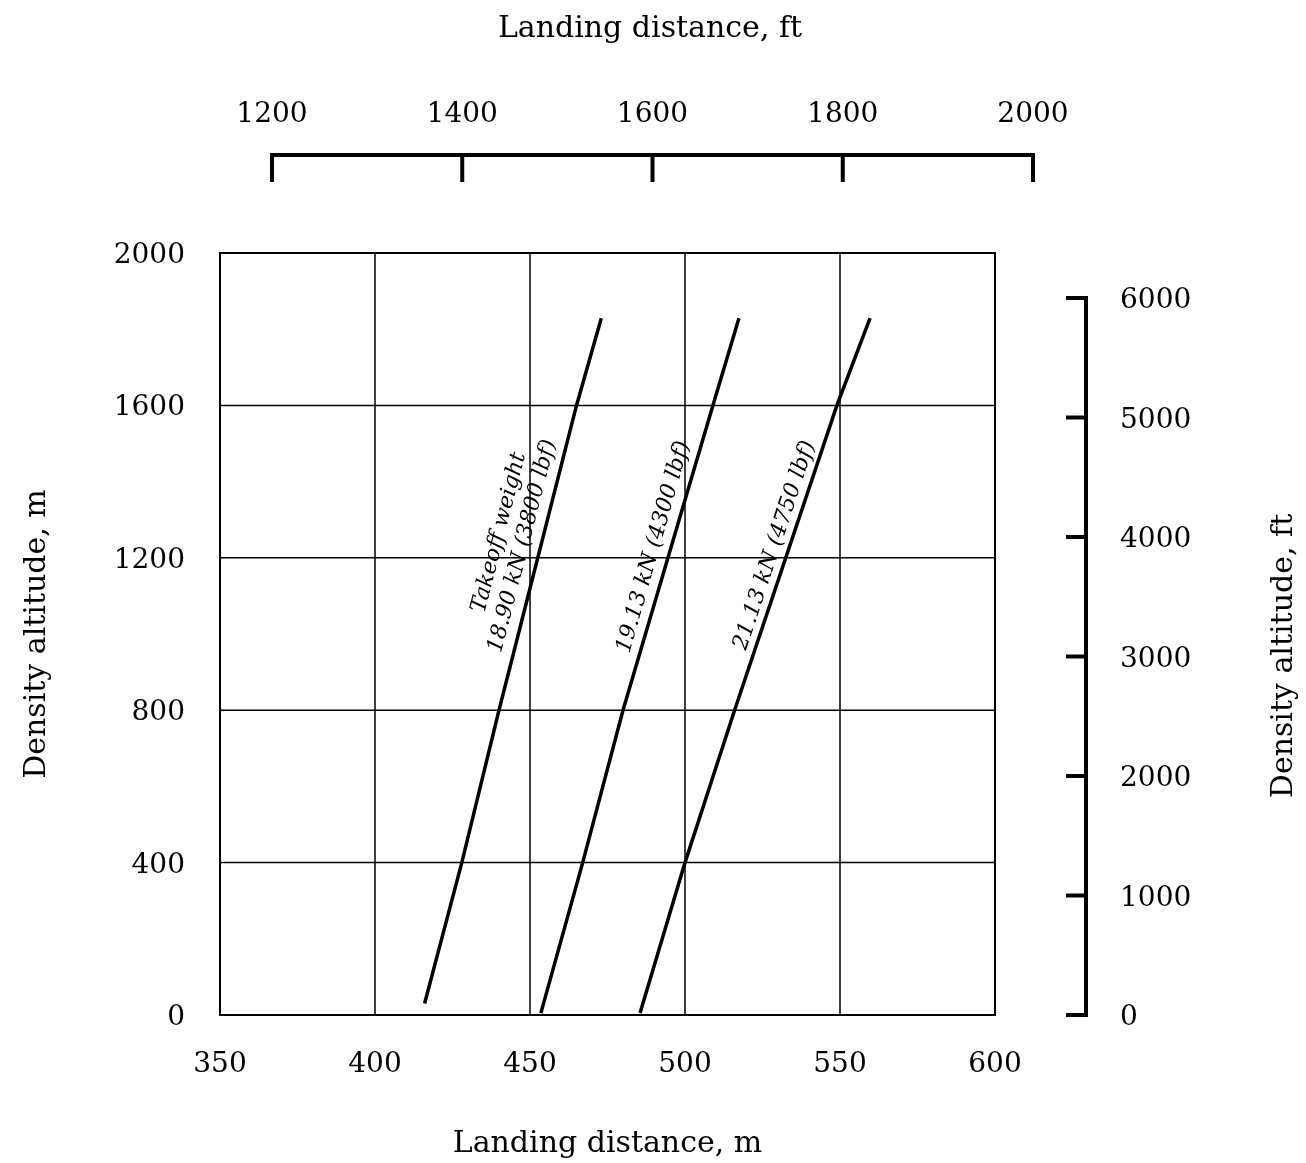 Image resolution: width=1306 pixels, height=1163 pixels. Describe the element at coordinates (1156, 657) in the screenshot. I see `y2-tick-label: 3000` at that location.